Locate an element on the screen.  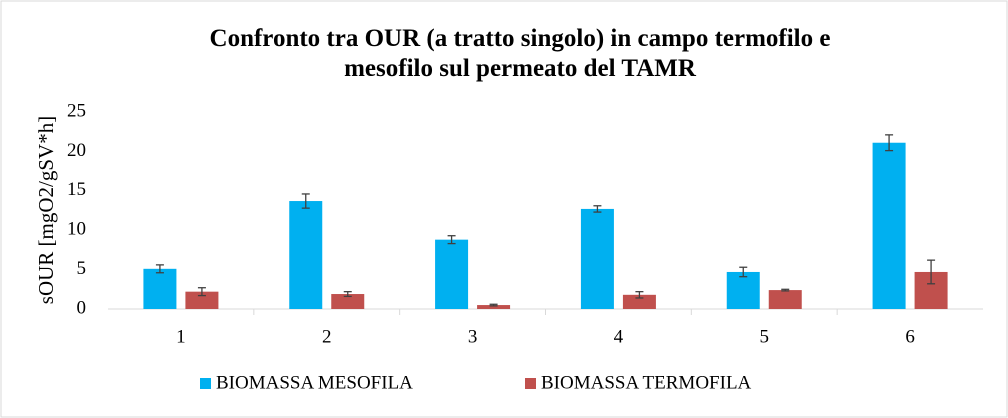
y-tick-label: 25 is located at coordinates (76, 110).